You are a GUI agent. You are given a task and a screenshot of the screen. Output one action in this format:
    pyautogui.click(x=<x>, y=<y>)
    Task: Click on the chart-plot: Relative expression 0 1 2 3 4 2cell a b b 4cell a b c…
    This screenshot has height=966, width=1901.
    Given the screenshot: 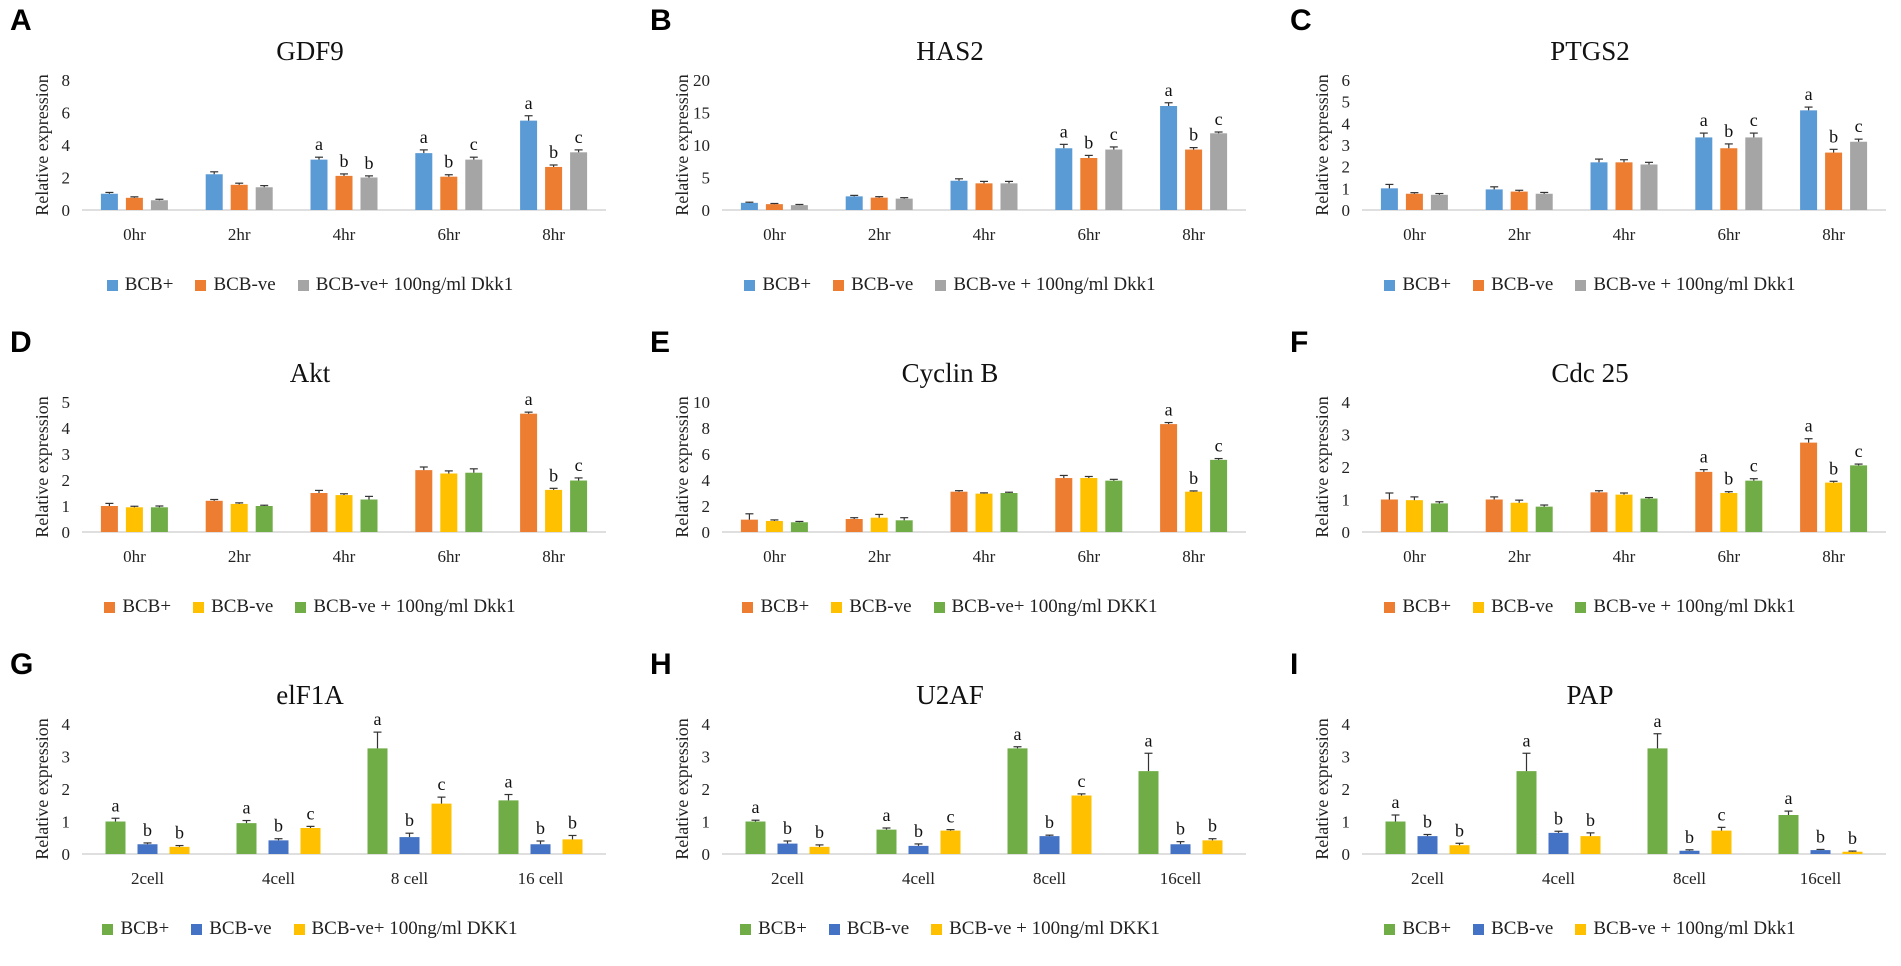 What is the action you would take?
    pyautogui.click(x=319, y=798)
    